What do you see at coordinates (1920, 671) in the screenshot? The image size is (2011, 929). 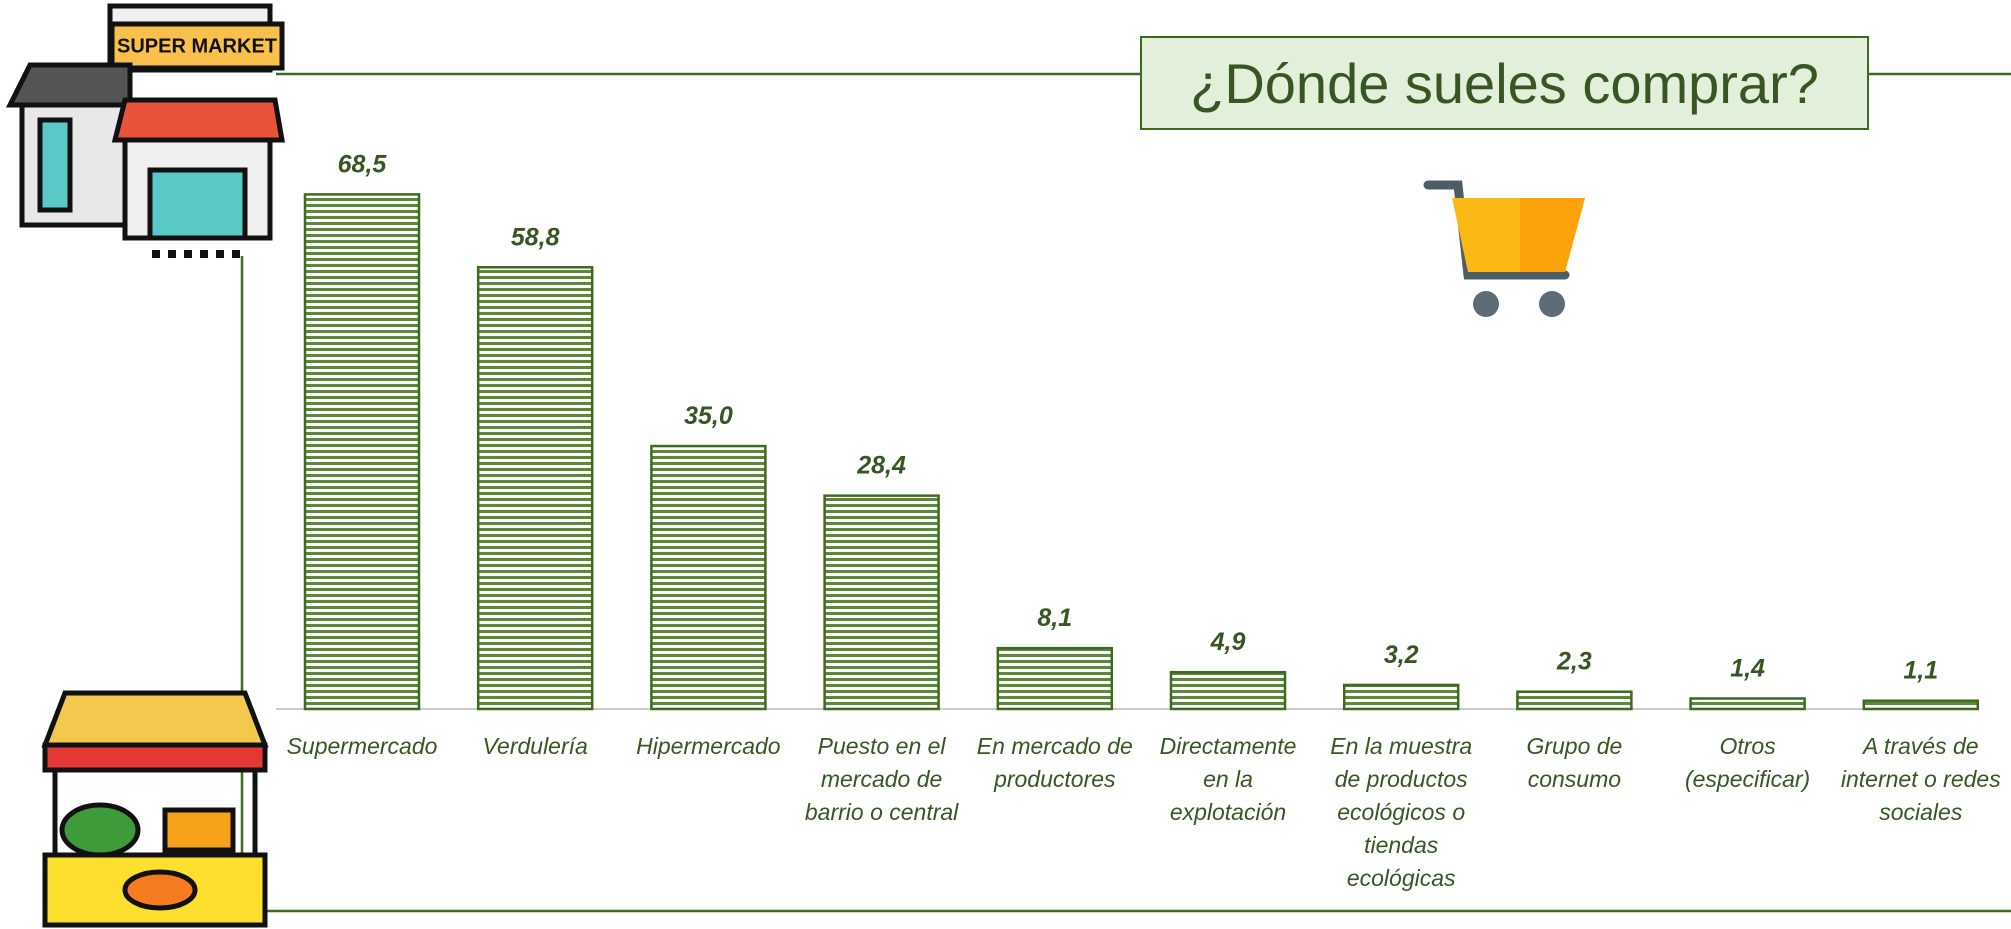 I see `value-label: 1,1` at bounding box center [1920, 671].